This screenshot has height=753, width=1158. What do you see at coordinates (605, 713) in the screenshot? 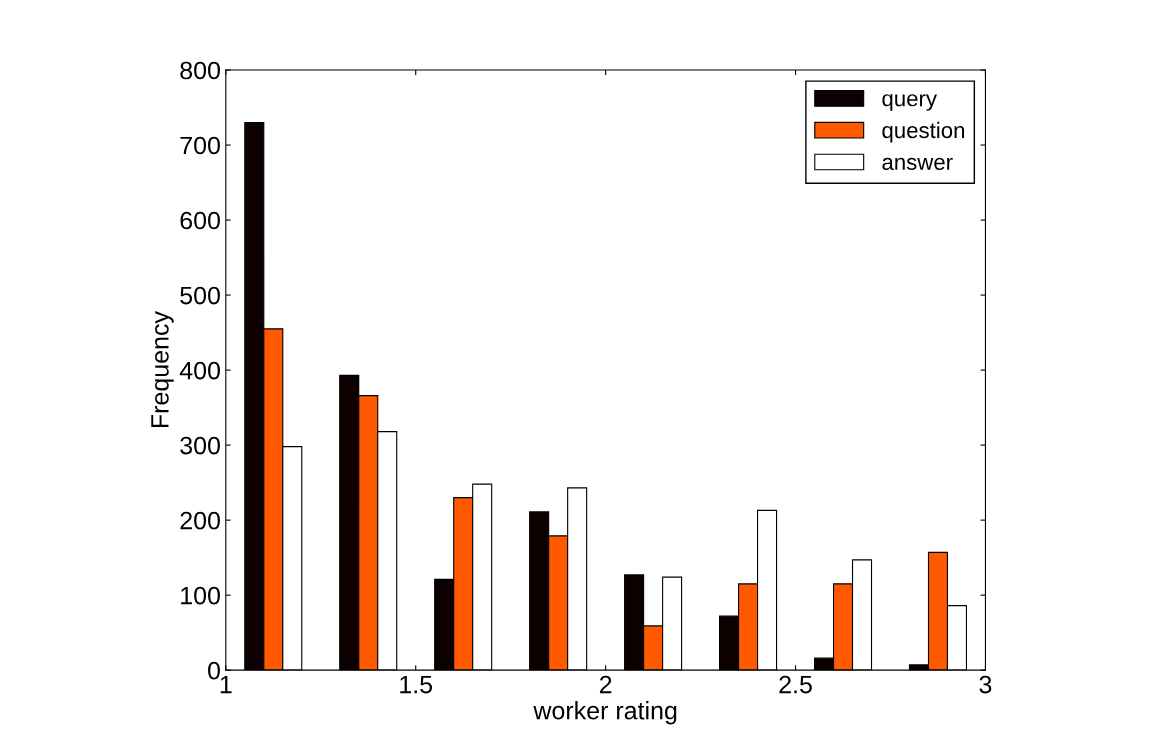
I see `x-axis-title: worker rating` at bounding box center [605, 713].